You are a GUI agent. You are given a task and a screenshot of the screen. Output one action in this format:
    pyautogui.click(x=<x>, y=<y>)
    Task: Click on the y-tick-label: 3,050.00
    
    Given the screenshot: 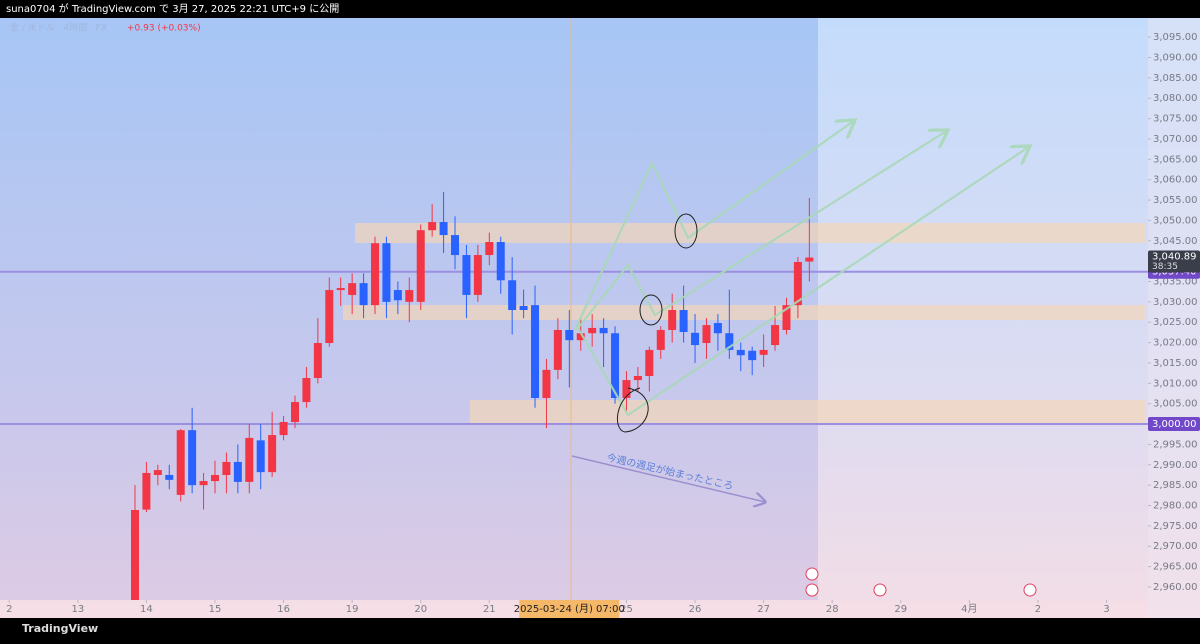 What is the action you would take?
    pyautogui.click(x=1175, y=220)
    